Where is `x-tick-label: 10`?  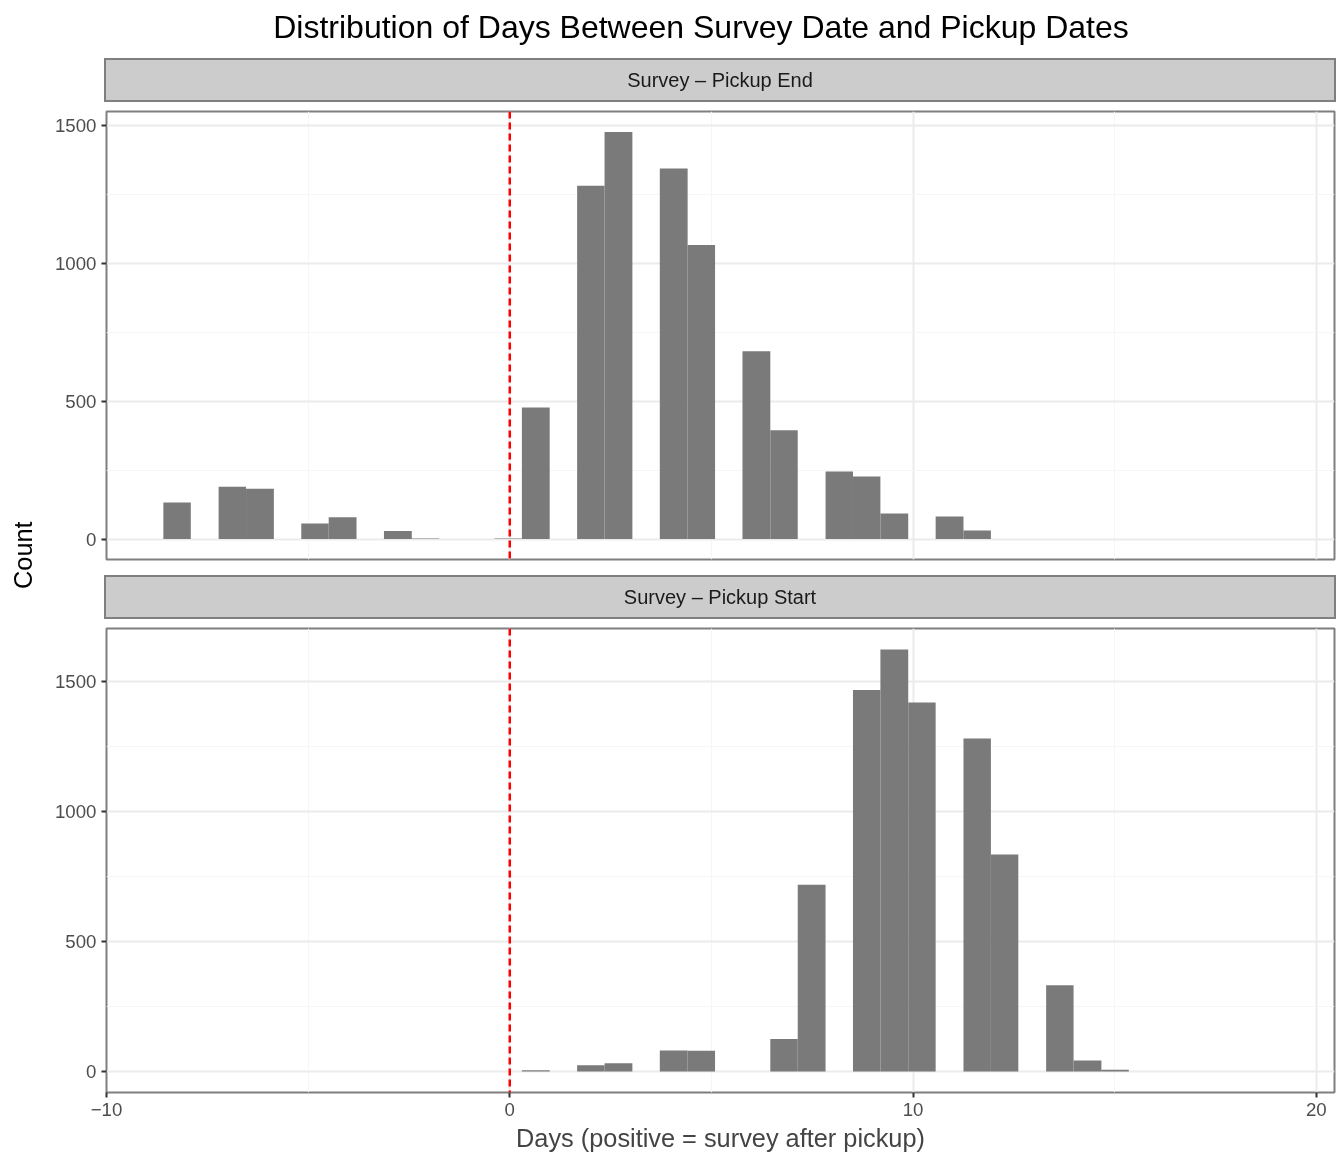
x-tick-label: 10 is located at coordinates (913, 1109).